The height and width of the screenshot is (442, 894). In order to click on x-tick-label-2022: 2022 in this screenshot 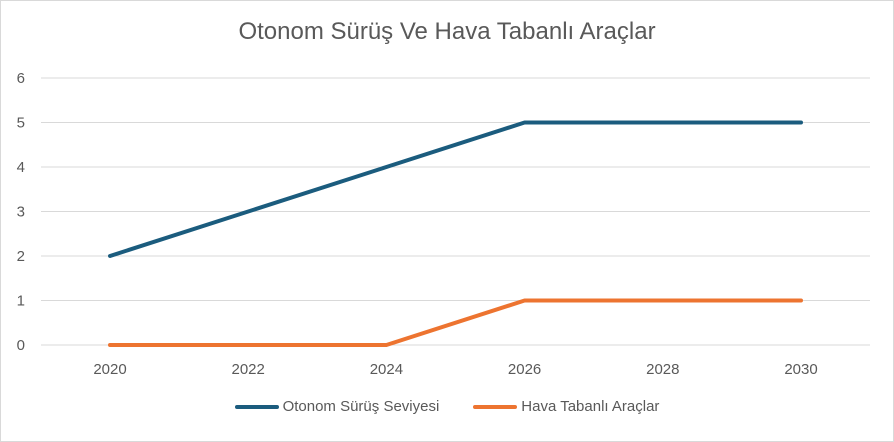, I will do `click(248, 369)`.